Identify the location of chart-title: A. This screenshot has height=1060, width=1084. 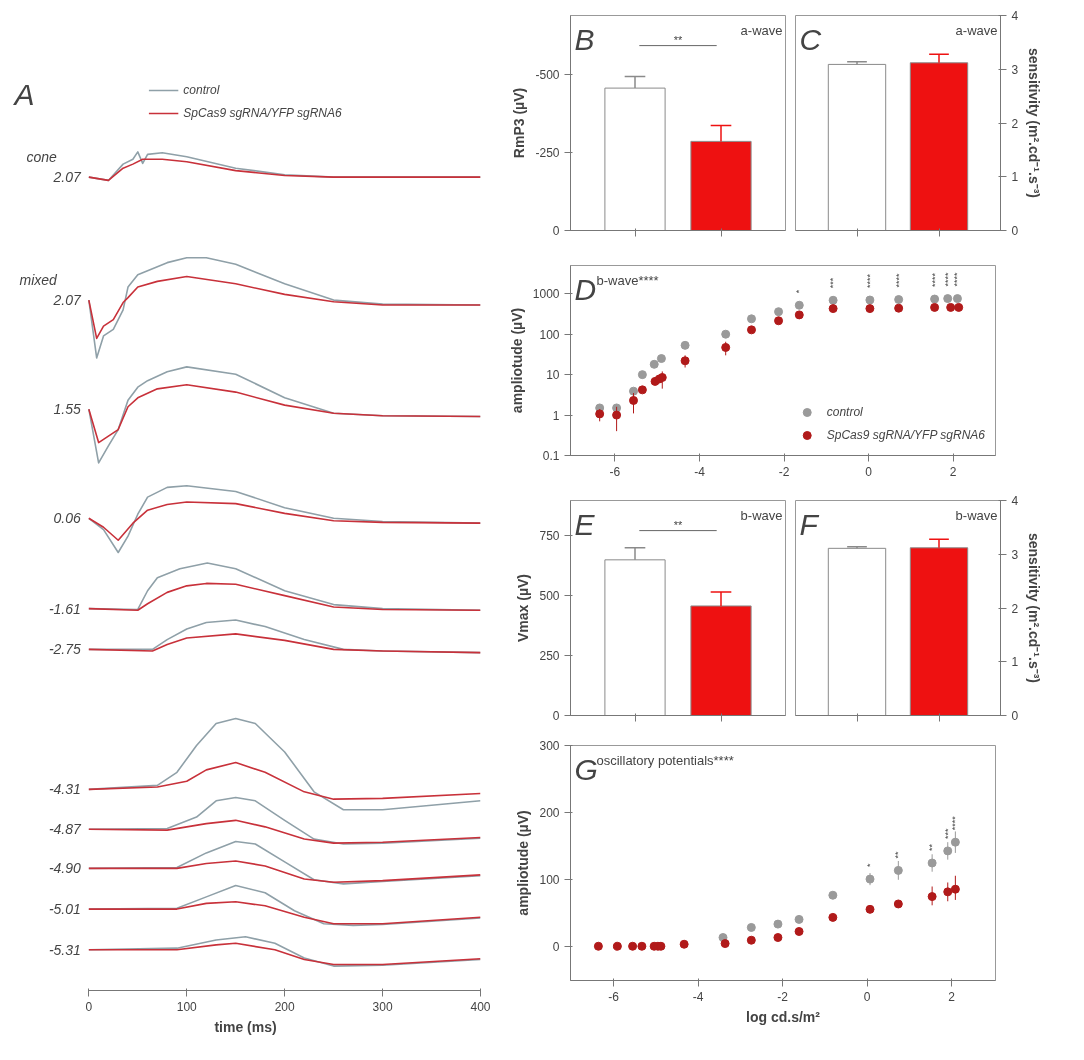
(23, 94).